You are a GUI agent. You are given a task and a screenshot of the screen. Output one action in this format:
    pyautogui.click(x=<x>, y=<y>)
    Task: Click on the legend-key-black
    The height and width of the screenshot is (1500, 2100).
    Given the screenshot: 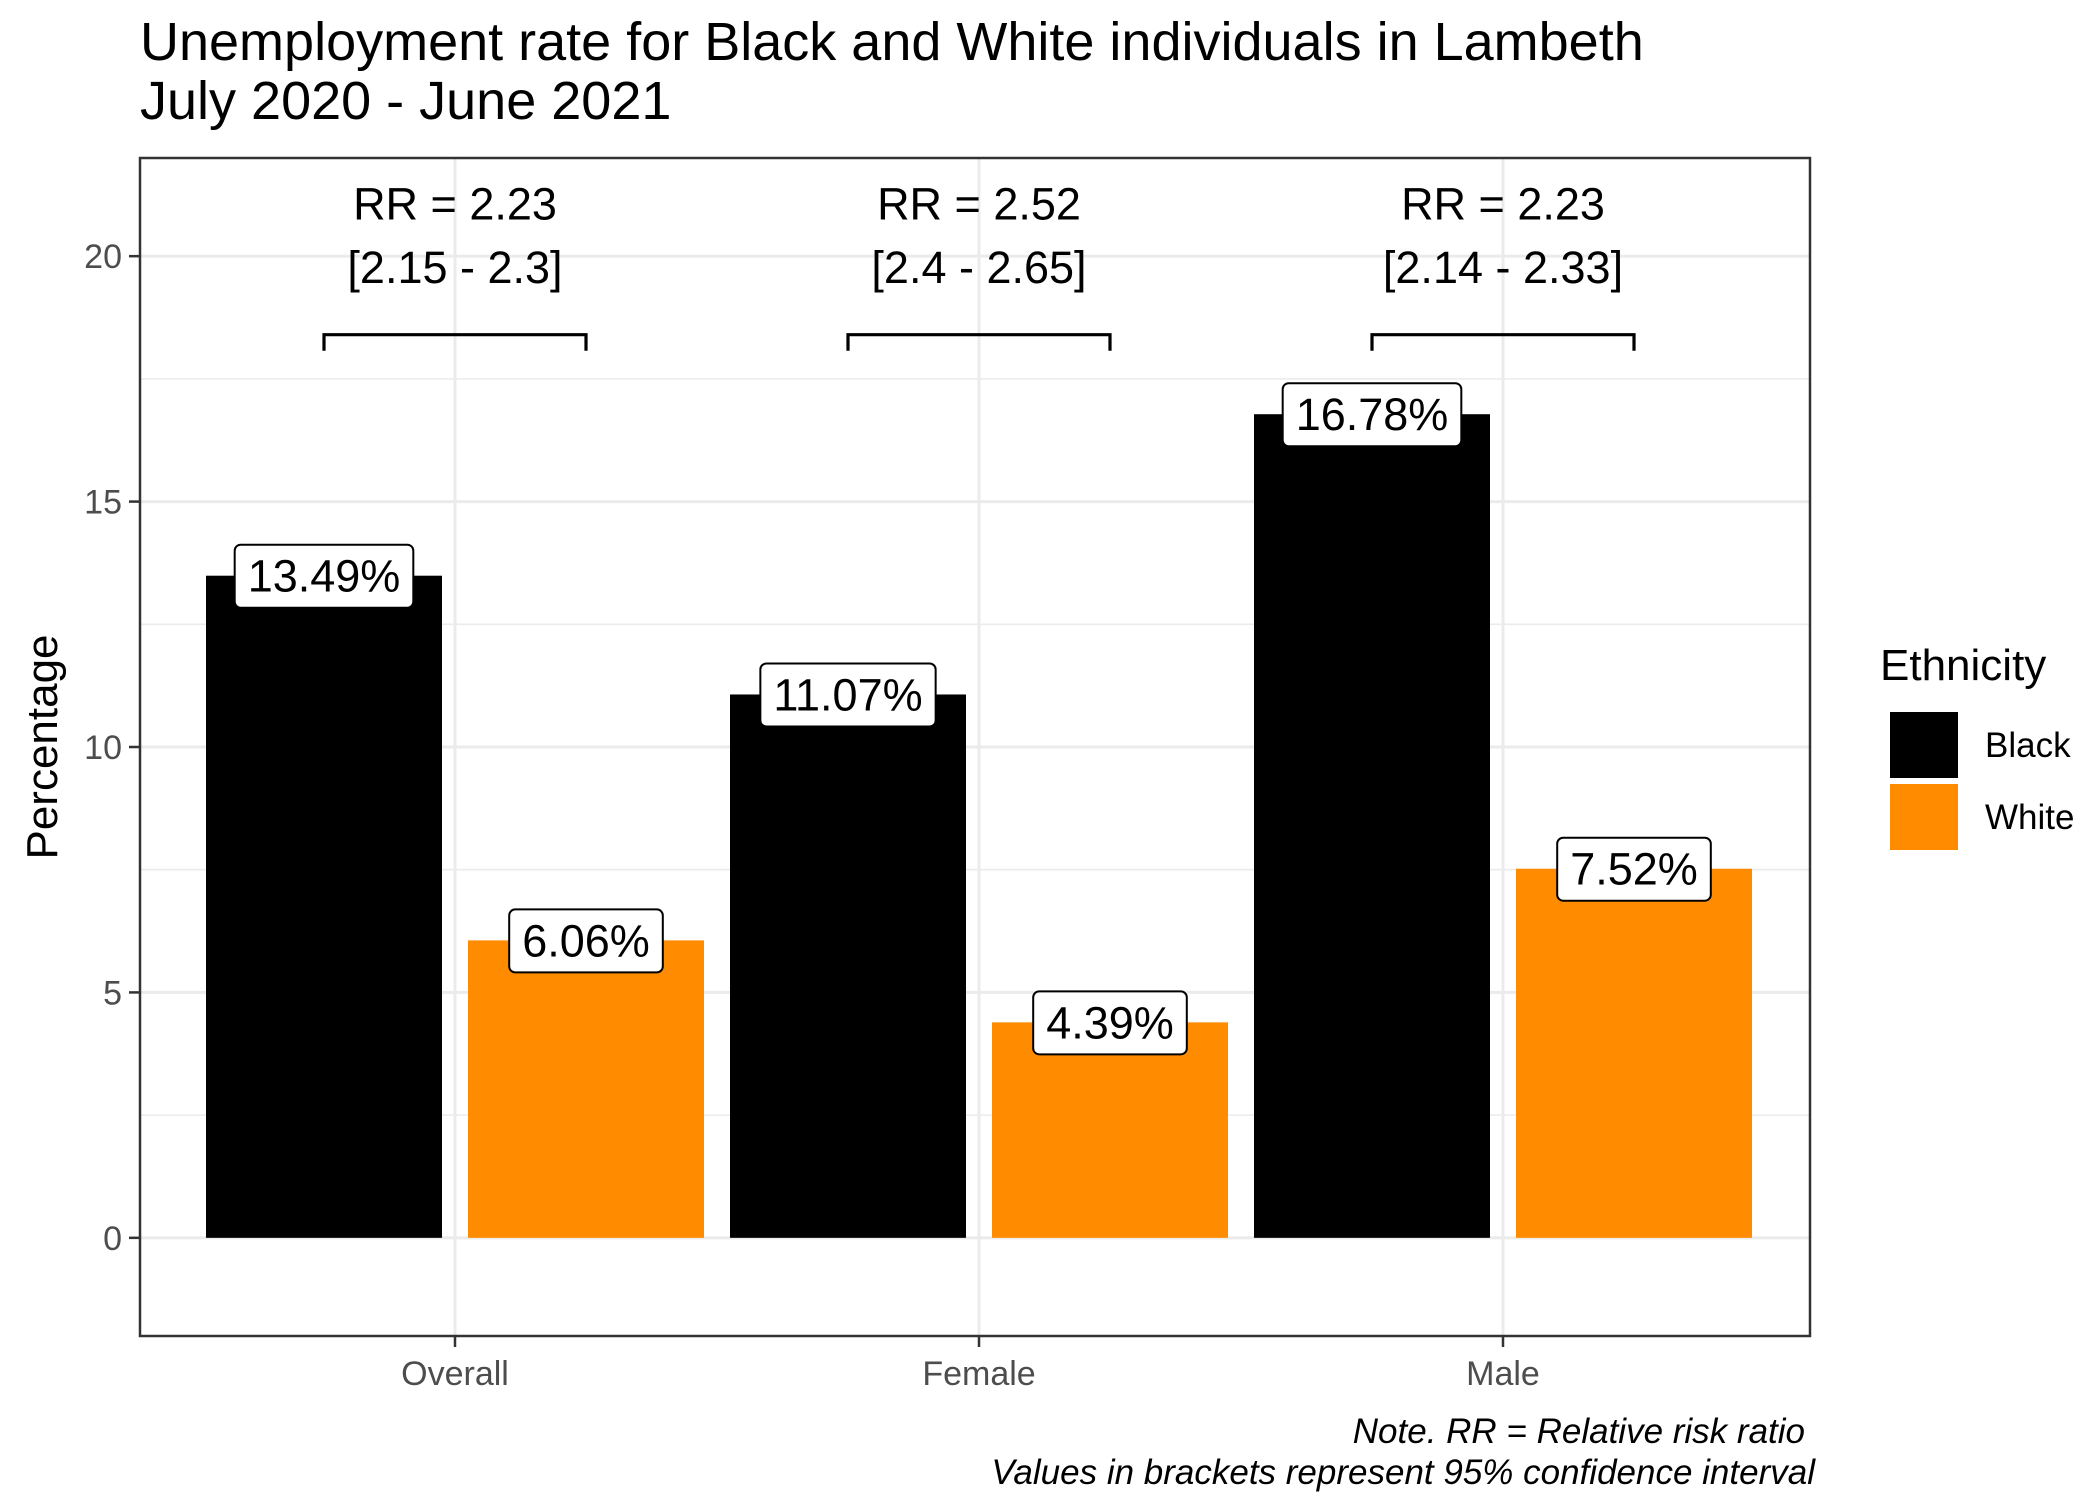 What is the action you would take?
    pyautogui.click(x=1924, y=745)
    